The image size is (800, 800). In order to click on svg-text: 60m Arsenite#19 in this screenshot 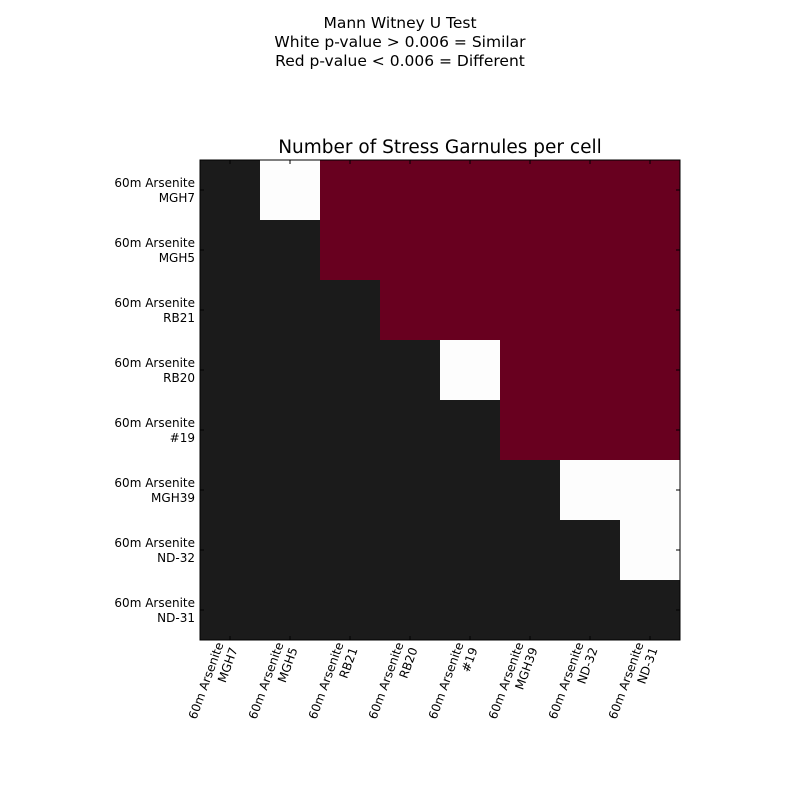, I will do `click(453, 683)`.